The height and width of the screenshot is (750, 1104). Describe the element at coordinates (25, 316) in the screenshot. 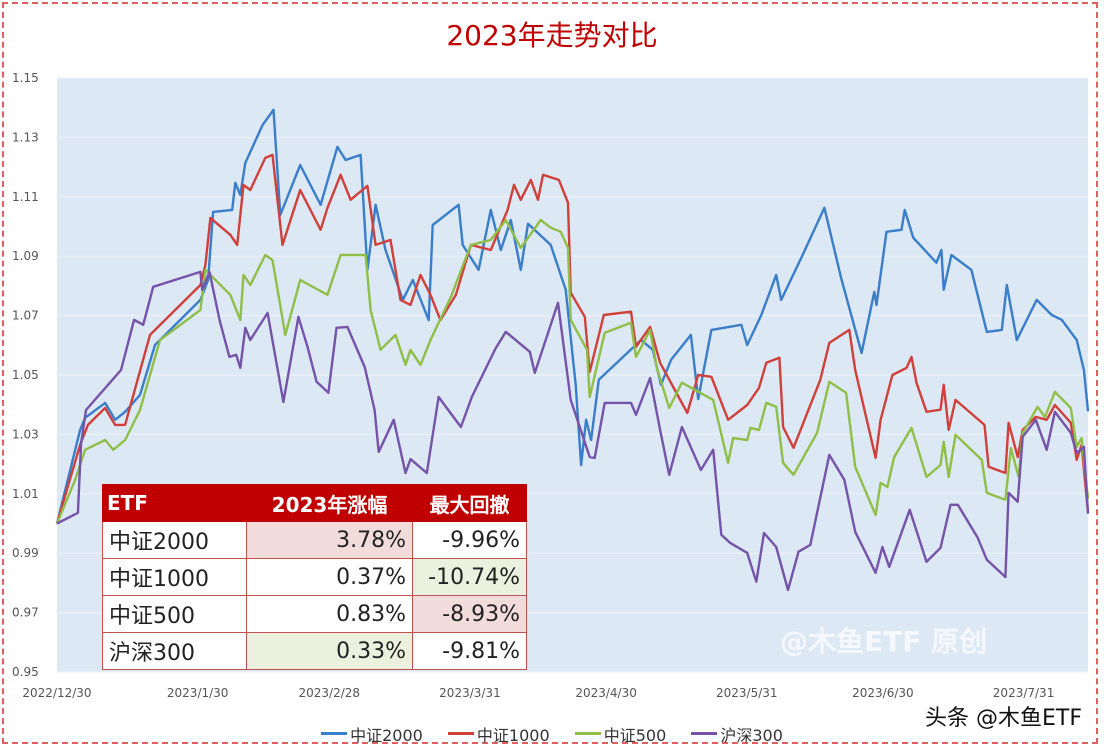

I see `y-tick-label: 1.07` at that location.